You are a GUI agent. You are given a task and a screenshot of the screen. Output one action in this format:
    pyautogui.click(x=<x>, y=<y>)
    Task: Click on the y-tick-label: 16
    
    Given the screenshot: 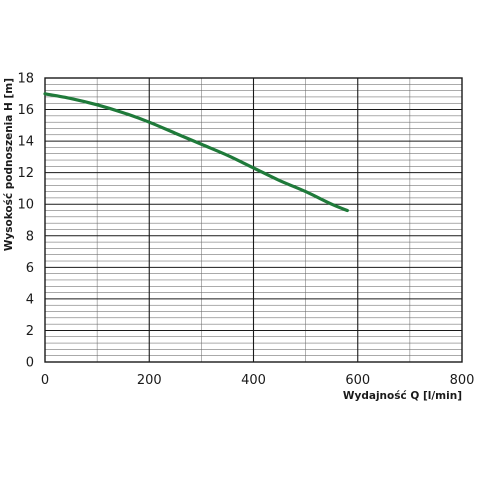 What is the action you would take?
    pyautogui.click(x=25, y=110)
    